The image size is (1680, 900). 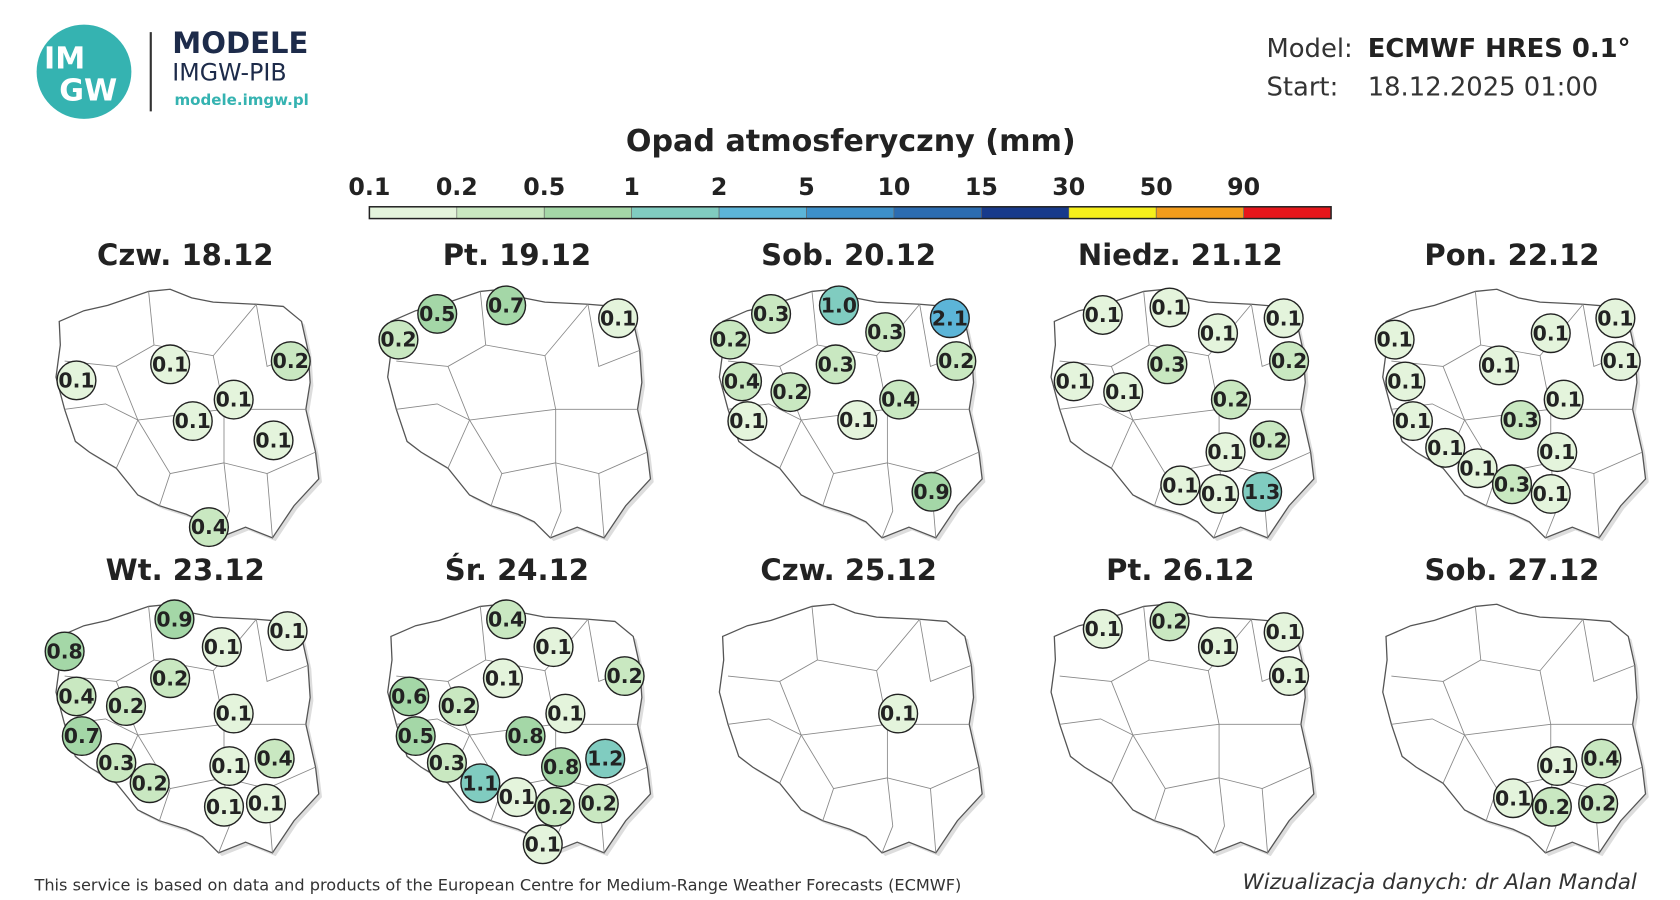 What do you see at coordinates (1512, 570) in the screenshot?
I see `day-title: Sob. 27.12` at bounding box center [1512, 570].